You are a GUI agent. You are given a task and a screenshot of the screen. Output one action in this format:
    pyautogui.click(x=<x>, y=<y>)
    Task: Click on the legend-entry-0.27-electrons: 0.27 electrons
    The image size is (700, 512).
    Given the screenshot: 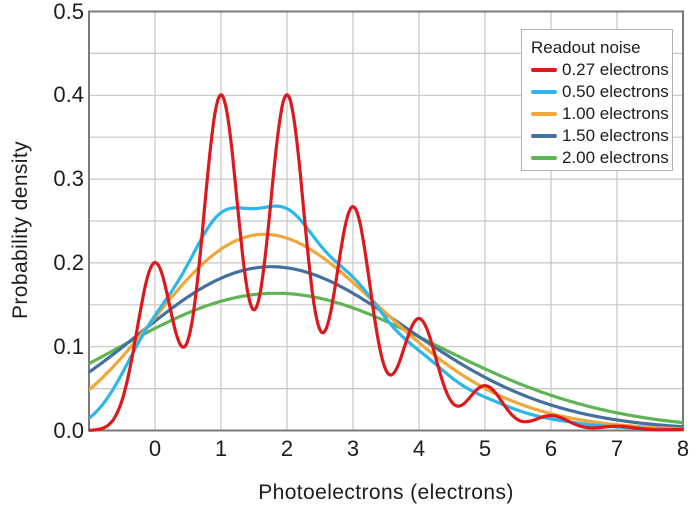 What is the action you would take?
    pyautogui.click(x=601, y=70)
    